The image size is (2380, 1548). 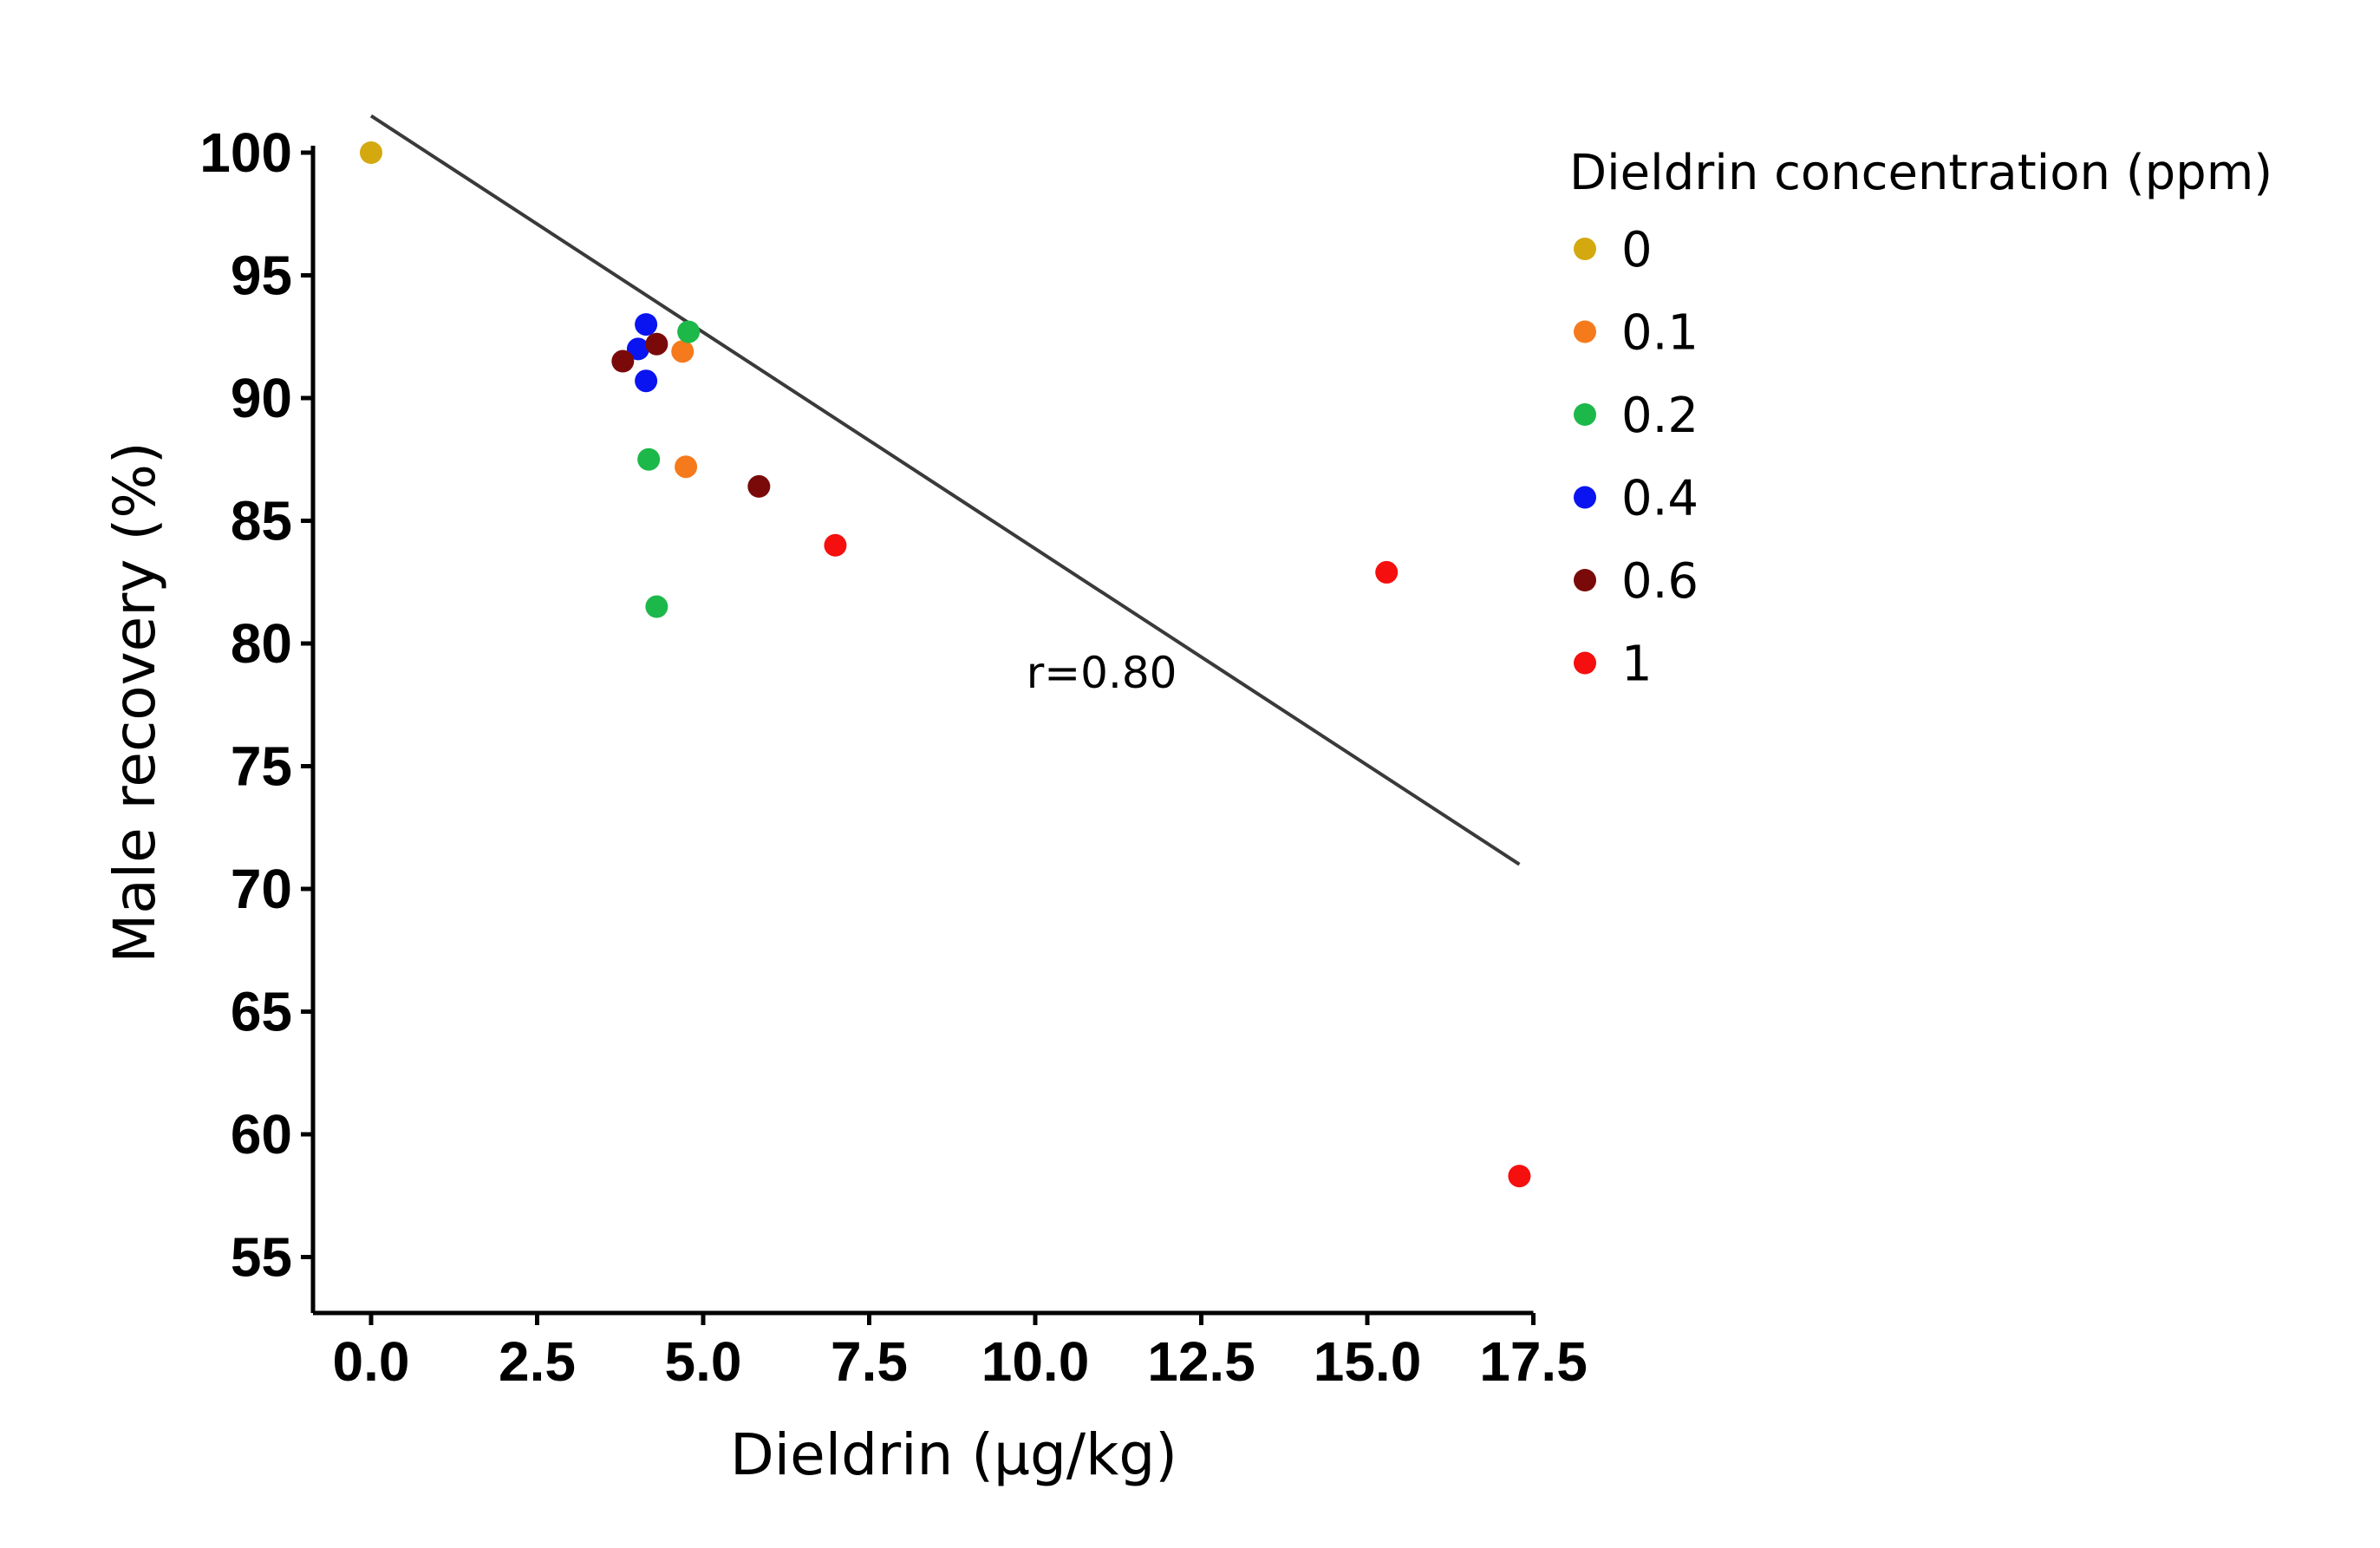 What do you see at coordinates (261, 521) in the screenshot?
I see `y-tick-label: 85` at bounding box center [261, 521].